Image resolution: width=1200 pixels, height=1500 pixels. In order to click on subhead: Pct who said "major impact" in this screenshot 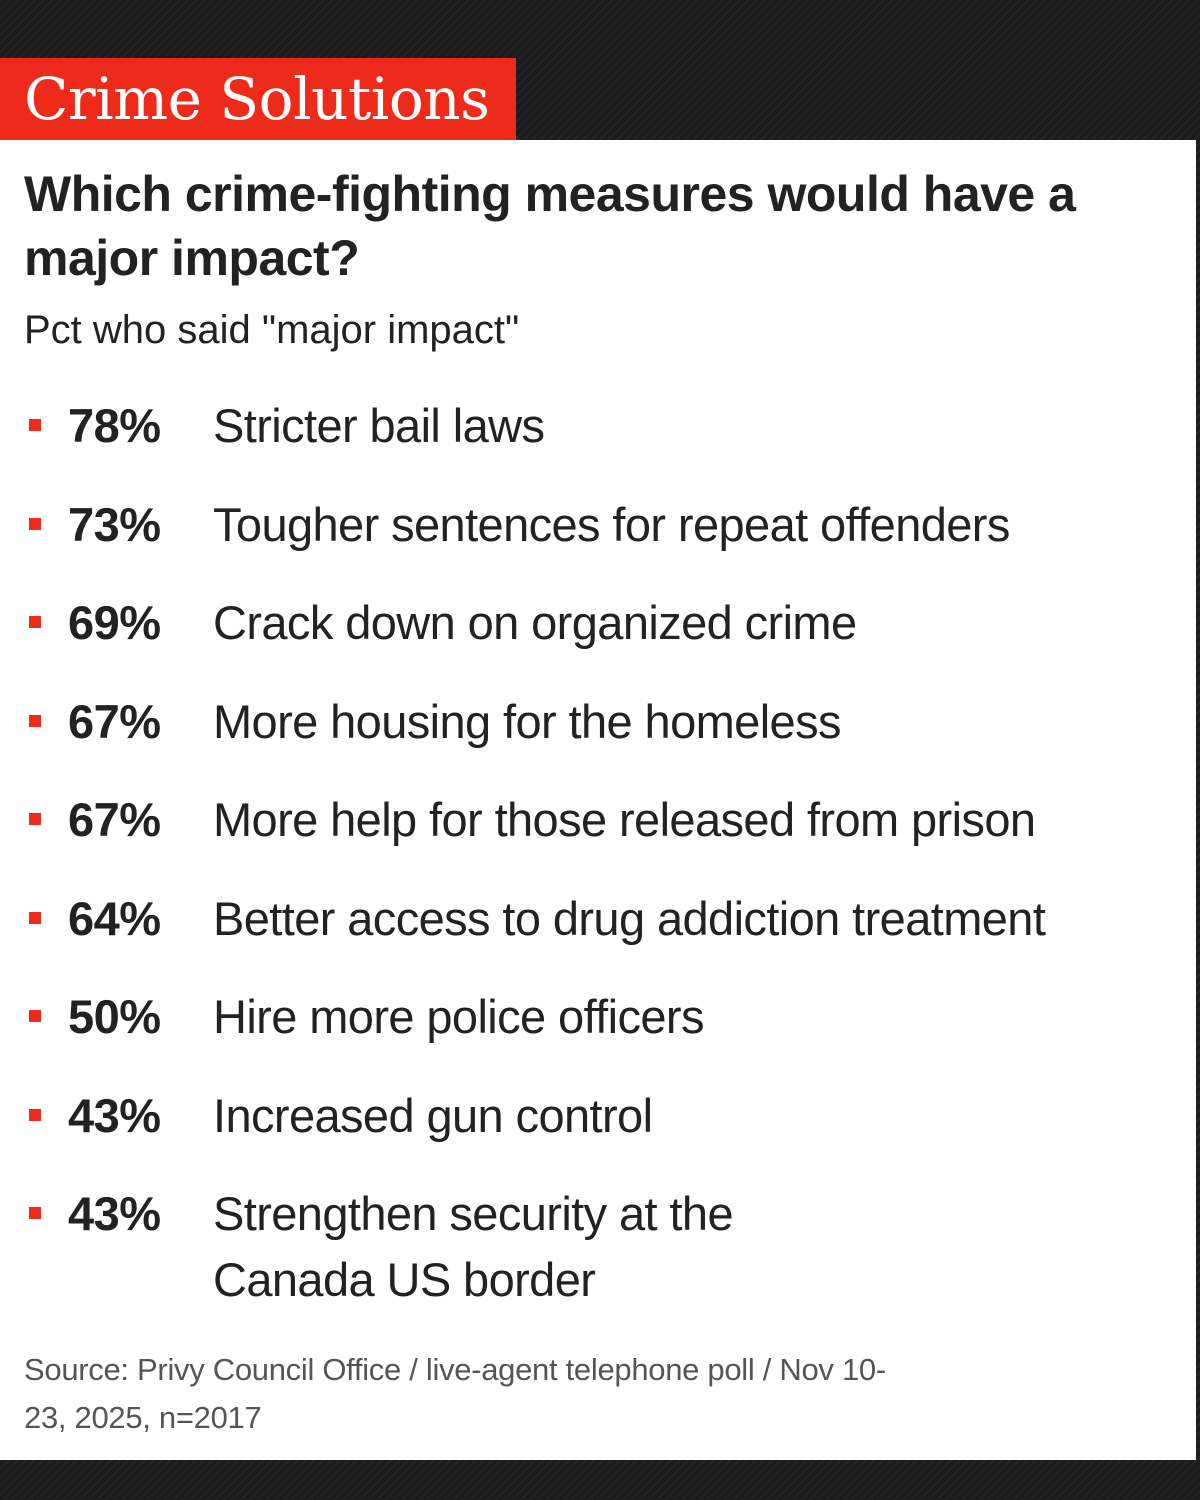, I will do `click(272, 330)`.